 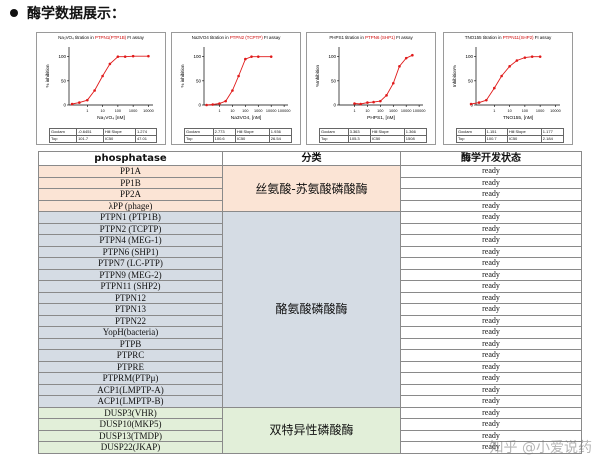 I want to click on phosphatase-name: PTPN7 (LC-PTP), so click(x=130, y=263).